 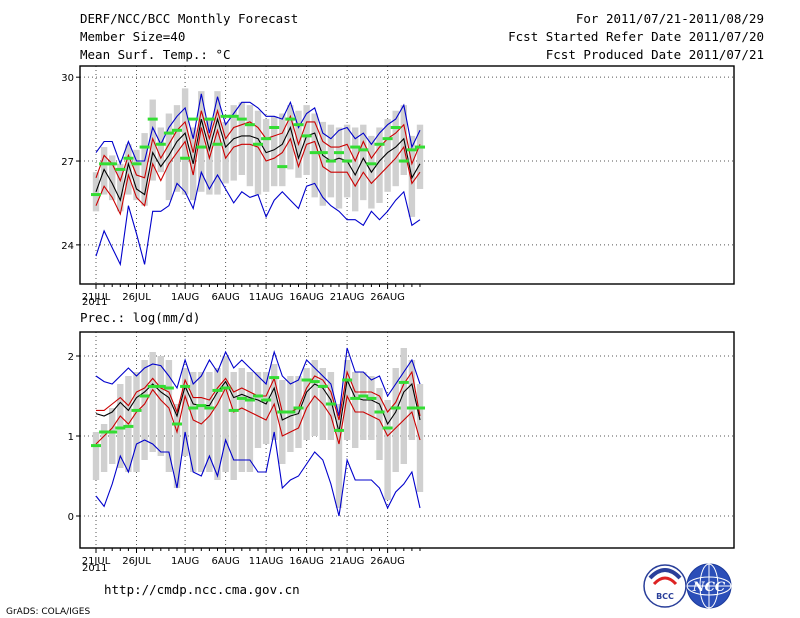 I want to click on temp-series-upper, so click(x=258, y=145).